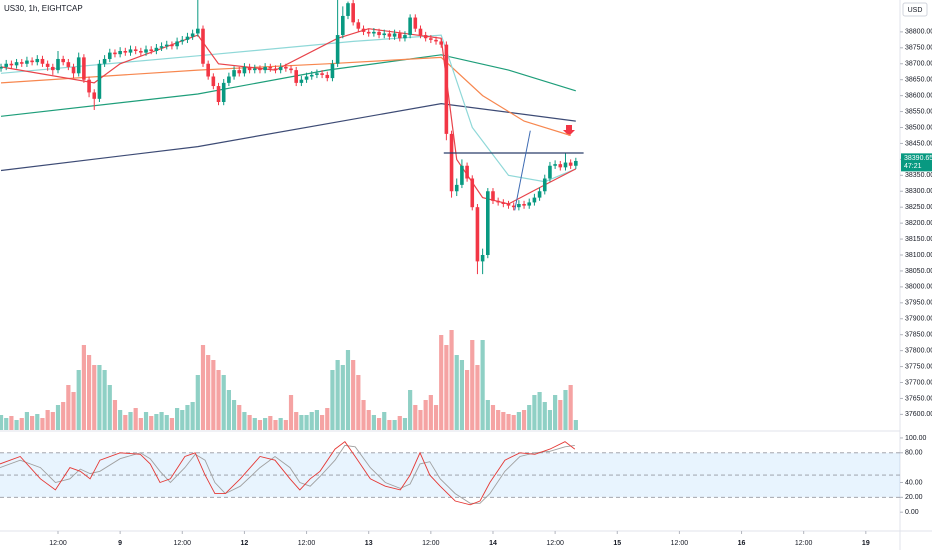  What do you see at coordinates (493, 543) in the screenshot?
I see `x-tick-label: 14` at bounding box center [493, 543].